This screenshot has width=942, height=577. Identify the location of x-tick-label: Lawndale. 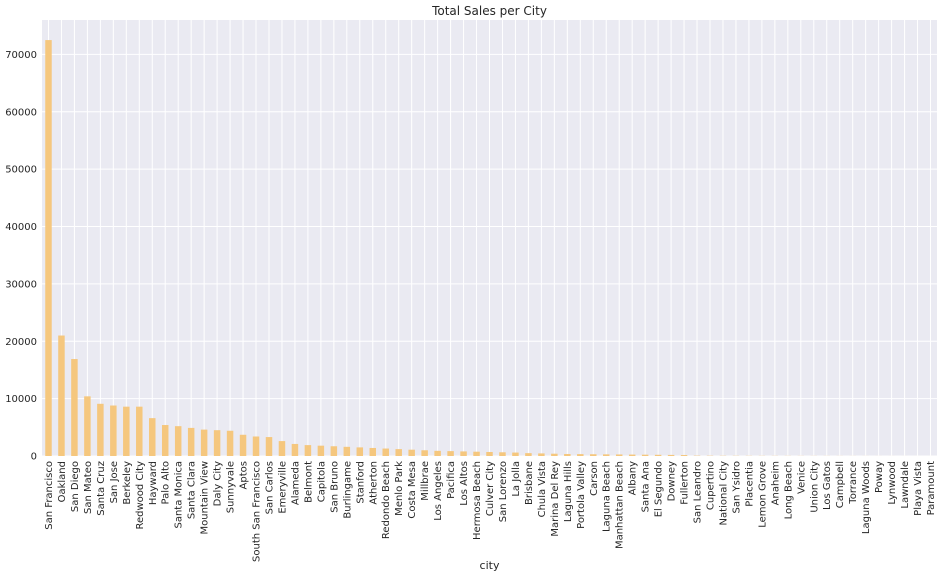
(905, 485).